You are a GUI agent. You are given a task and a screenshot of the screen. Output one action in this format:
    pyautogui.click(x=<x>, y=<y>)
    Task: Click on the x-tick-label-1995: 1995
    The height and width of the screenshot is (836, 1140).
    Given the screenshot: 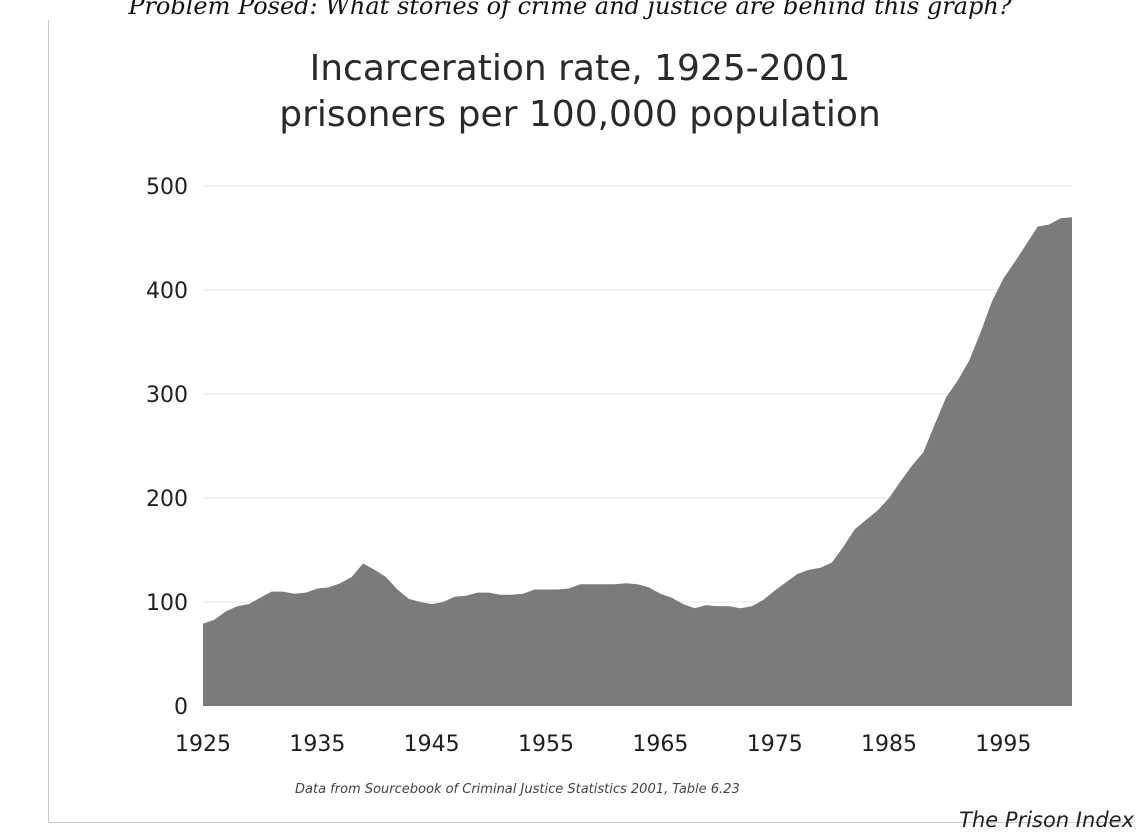 What is the action you would take?
    pyautogui.click(x=1003, y=744)
    